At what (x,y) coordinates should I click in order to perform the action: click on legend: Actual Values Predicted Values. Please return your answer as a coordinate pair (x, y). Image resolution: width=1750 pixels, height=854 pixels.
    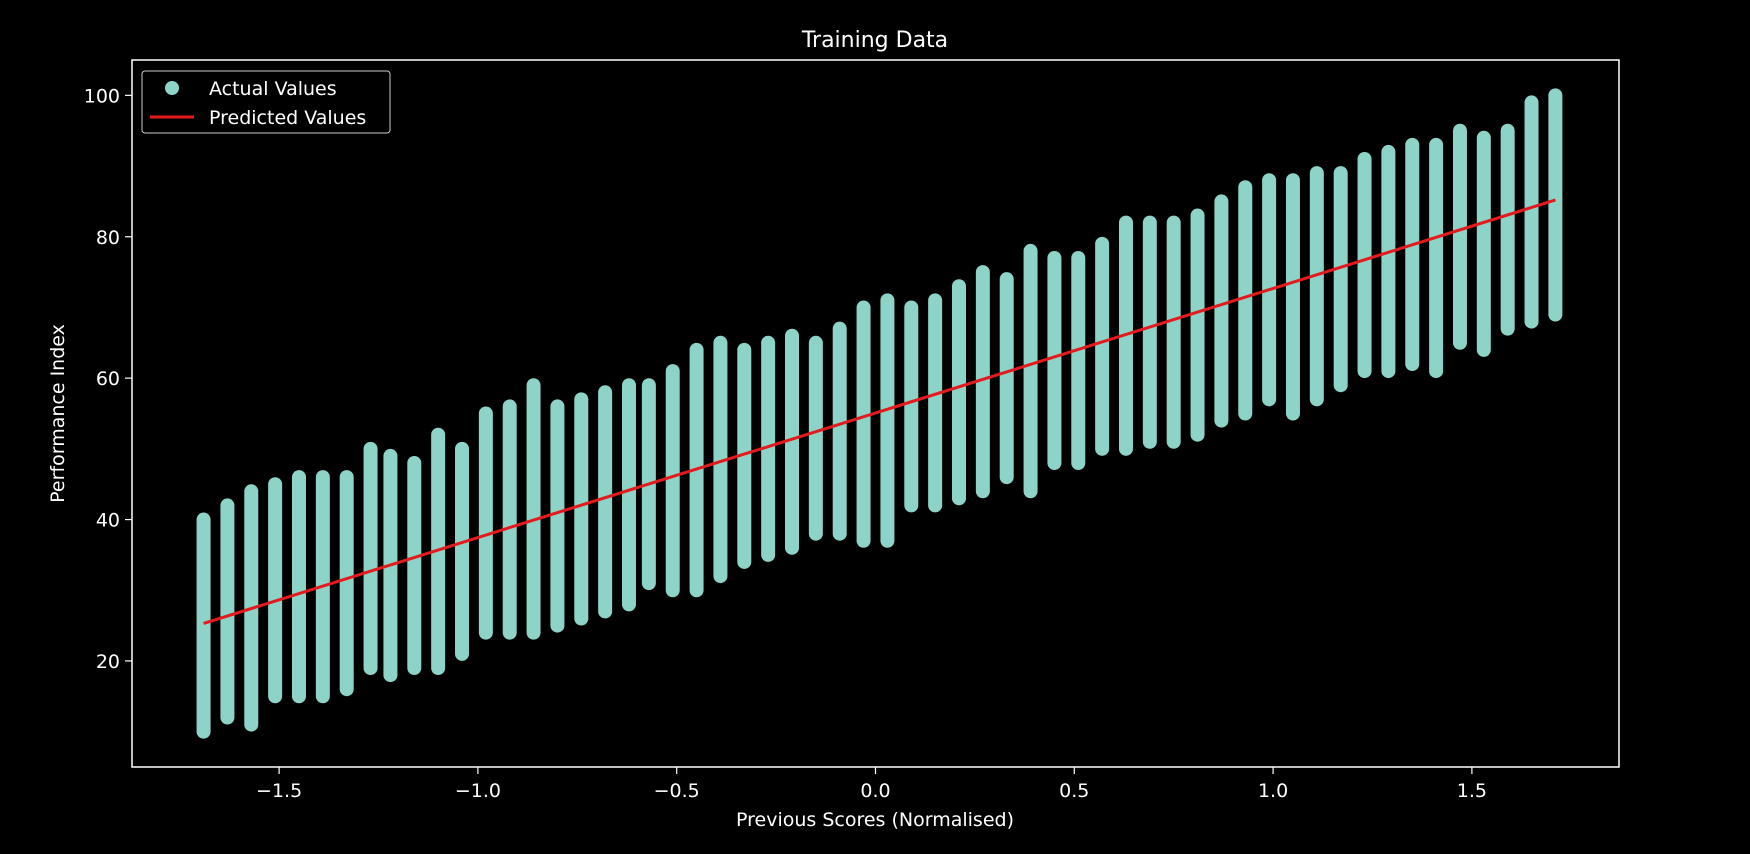
    Looking at the image, I should click on (266, 102).